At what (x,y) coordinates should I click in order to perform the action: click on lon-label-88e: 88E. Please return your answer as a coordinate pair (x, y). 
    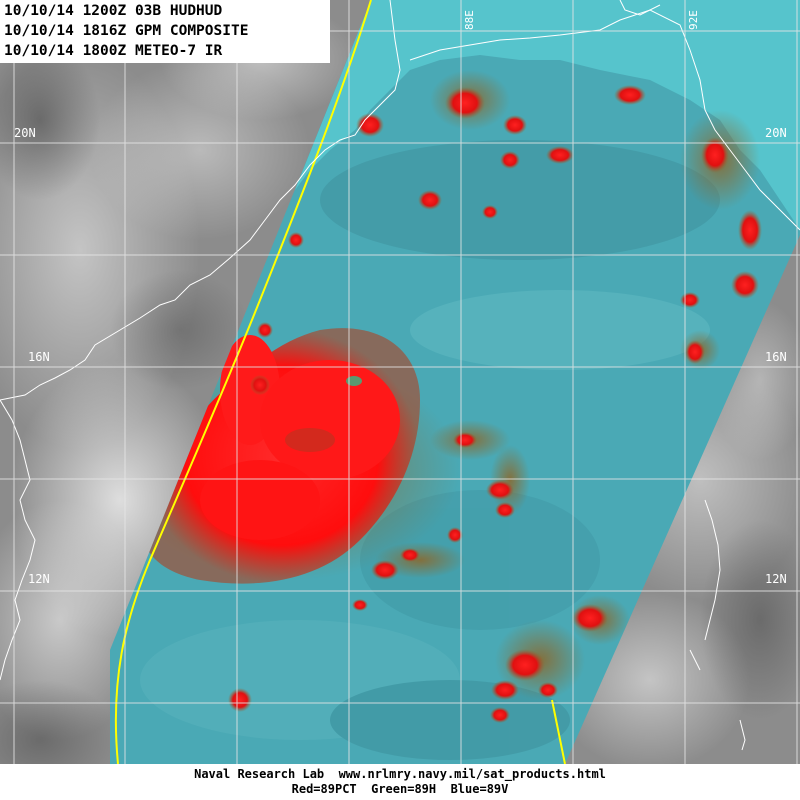
    Looking at the image, I should click on (469, 20).